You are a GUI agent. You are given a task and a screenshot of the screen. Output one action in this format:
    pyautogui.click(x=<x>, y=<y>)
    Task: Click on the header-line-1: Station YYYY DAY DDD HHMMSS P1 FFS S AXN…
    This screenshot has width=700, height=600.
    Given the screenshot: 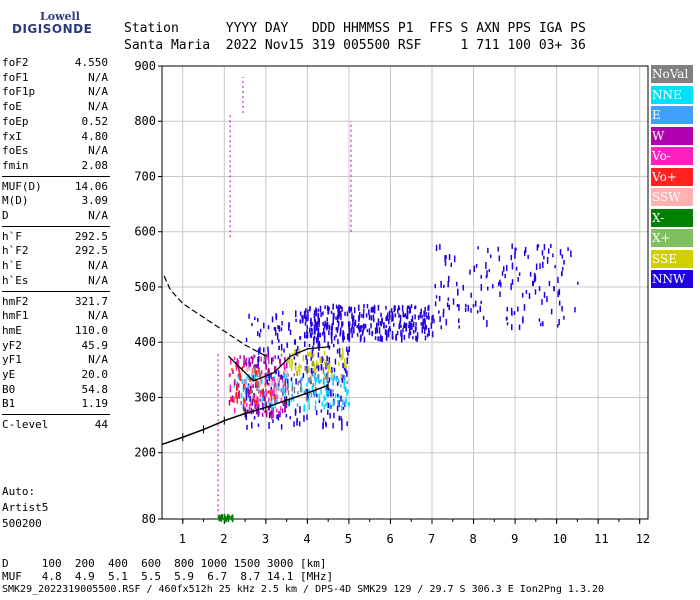 What is the action you would take?
    pyautogui.click(x=355, y=28)
    